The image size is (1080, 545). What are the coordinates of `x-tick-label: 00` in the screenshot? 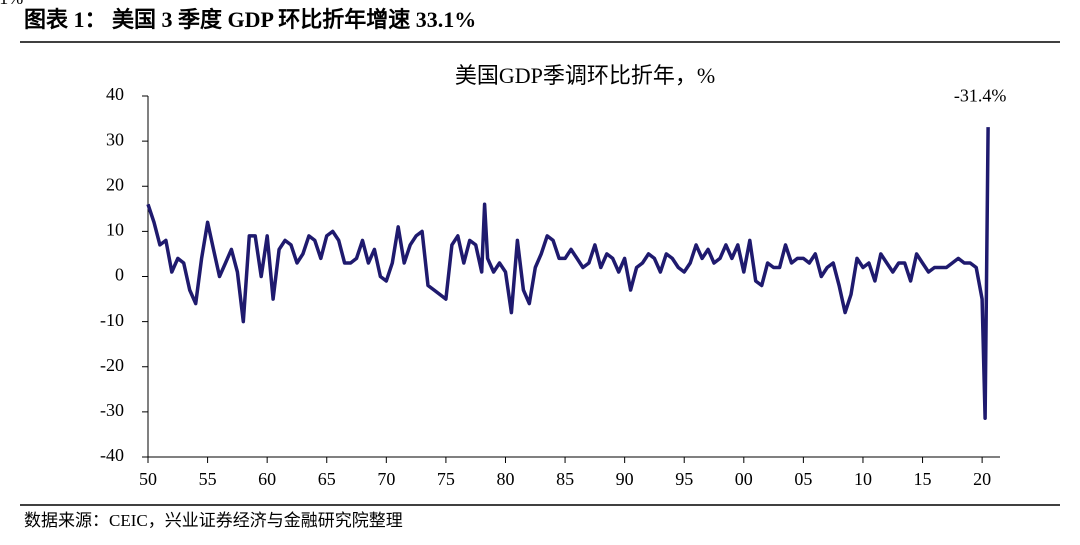 It's located at (744, 479).